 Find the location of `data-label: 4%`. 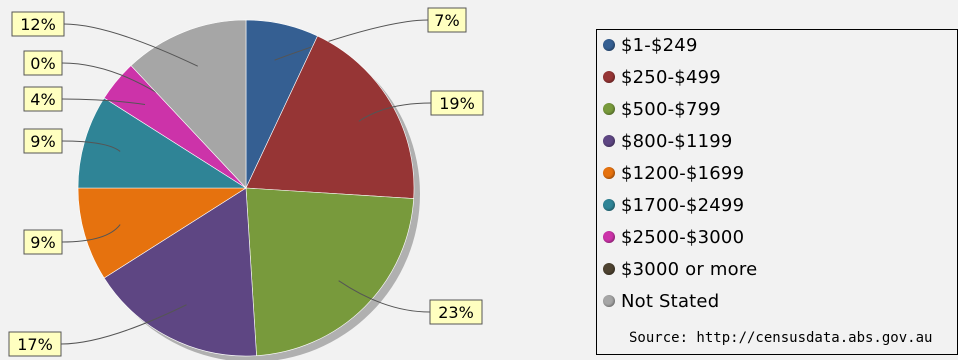

data-label: 4% is located at coordinates (42, 99).